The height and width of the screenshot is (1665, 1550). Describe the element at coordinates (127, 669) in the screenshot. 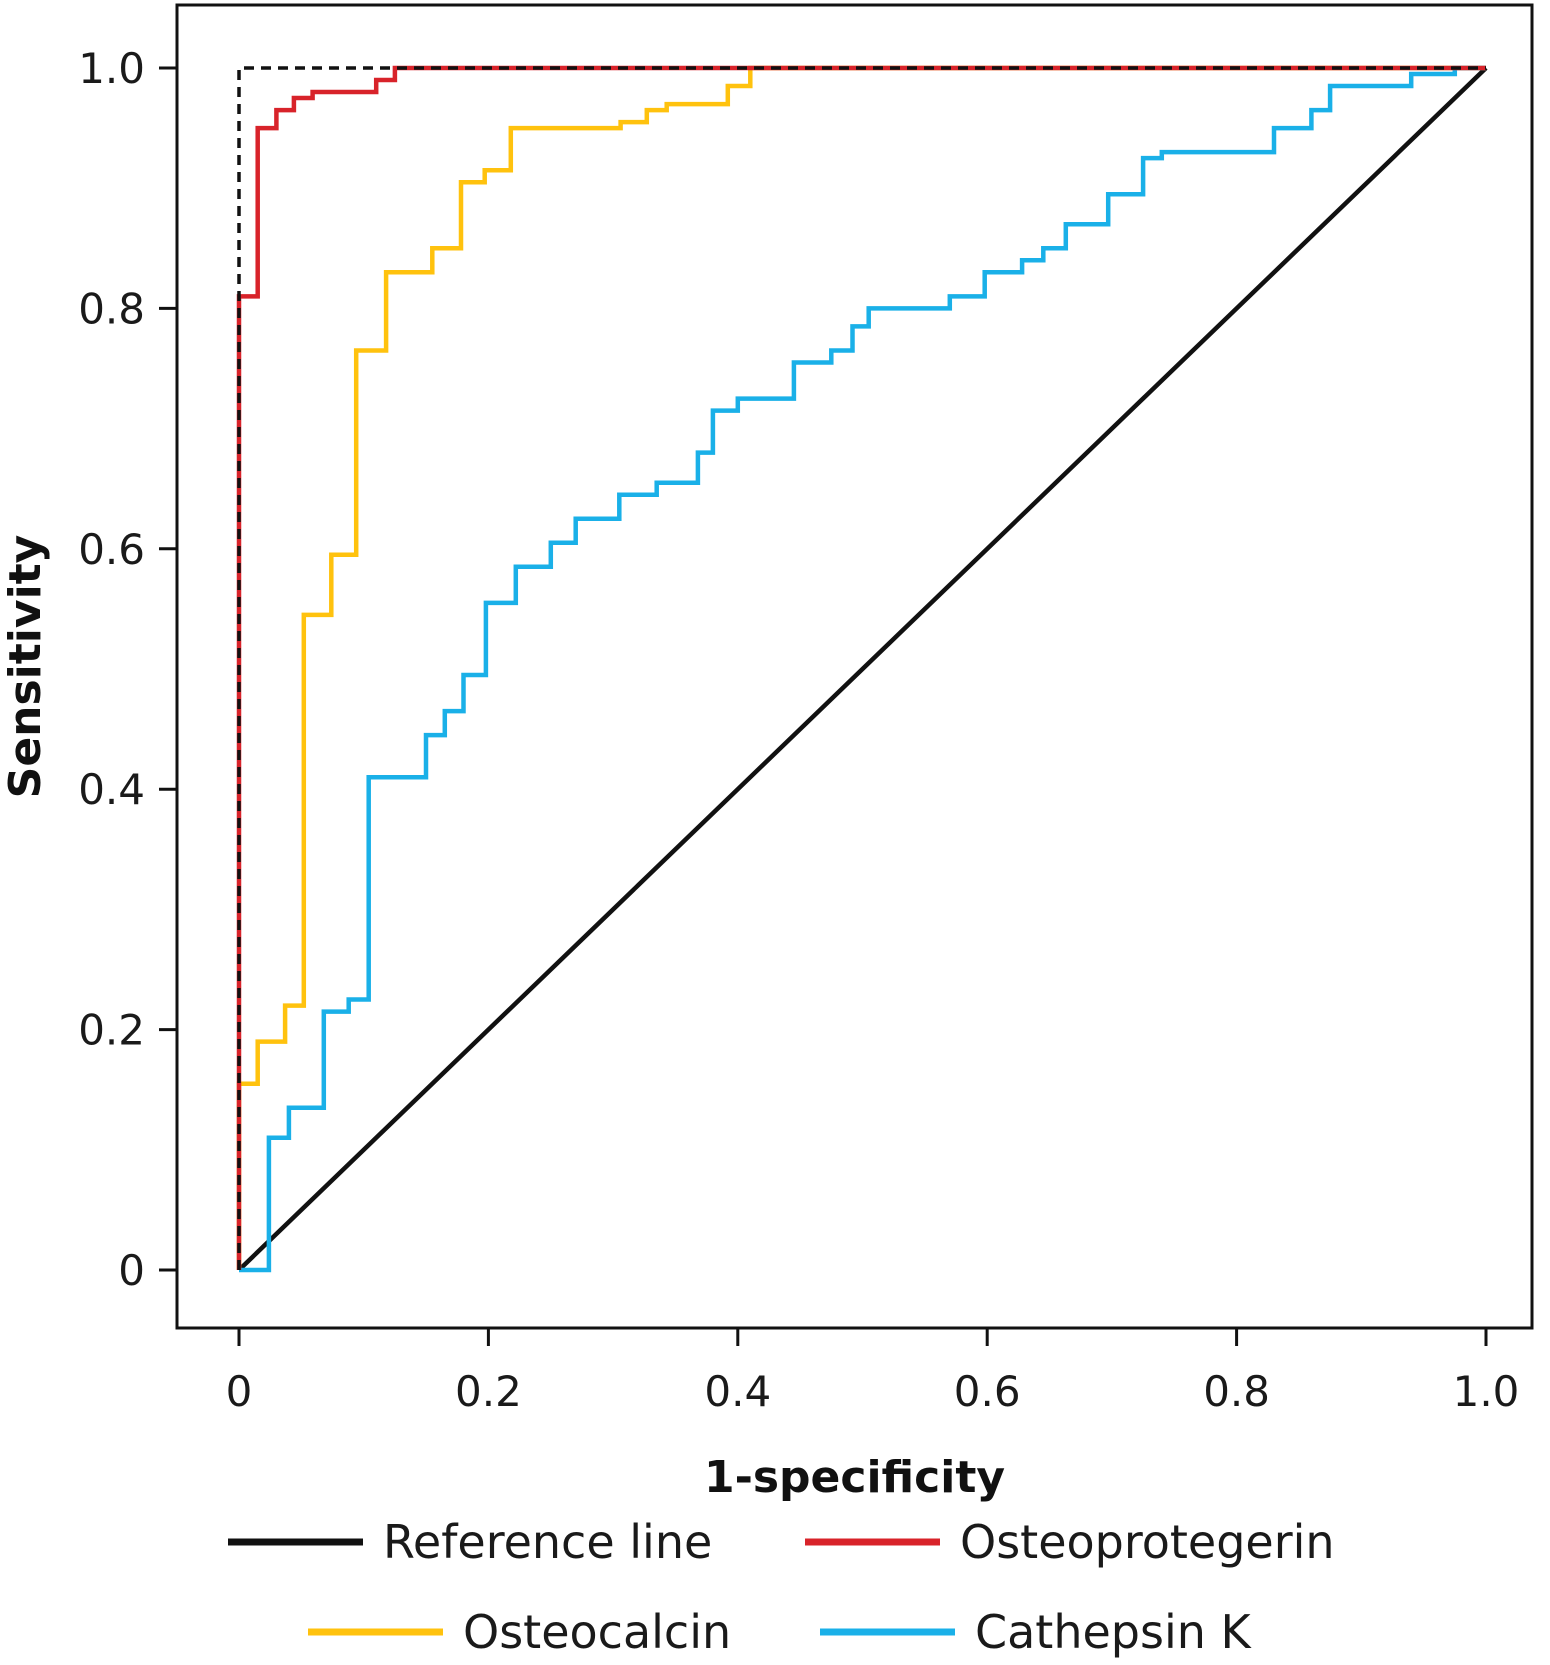

I see `y-axis: 0 0.2 0.4 0.6 0.8 1.0` at that location.